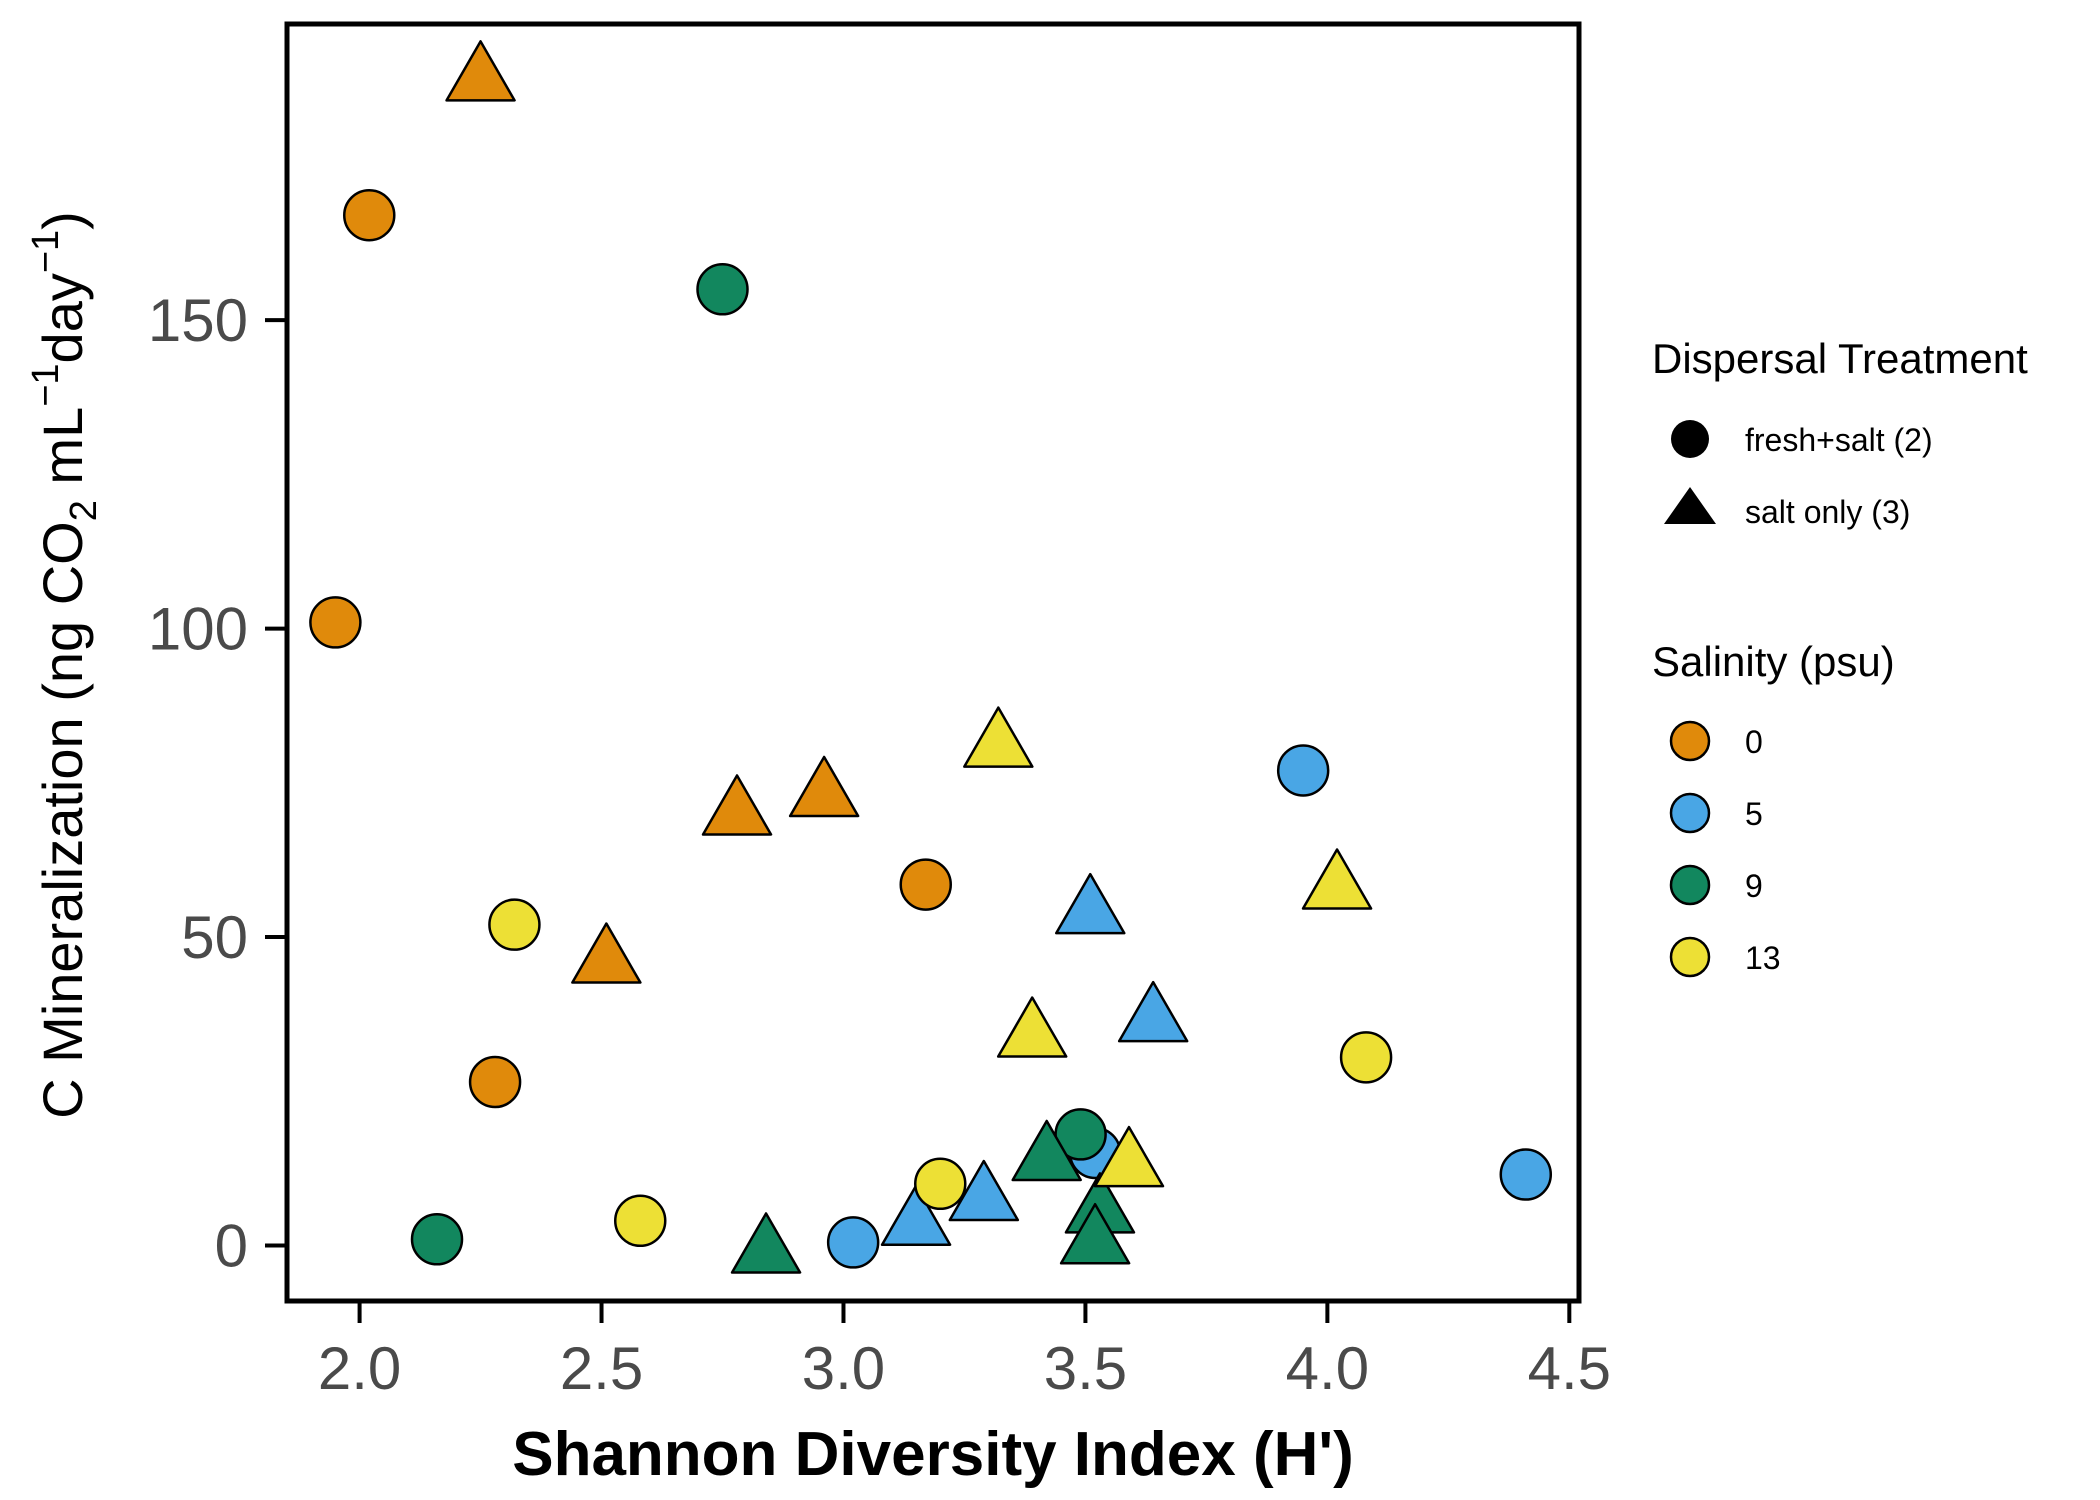 The image size is (2100, 1500). I want to click on x-axis-title: Shannon Diversity Index (H'), so click(933, 1454).